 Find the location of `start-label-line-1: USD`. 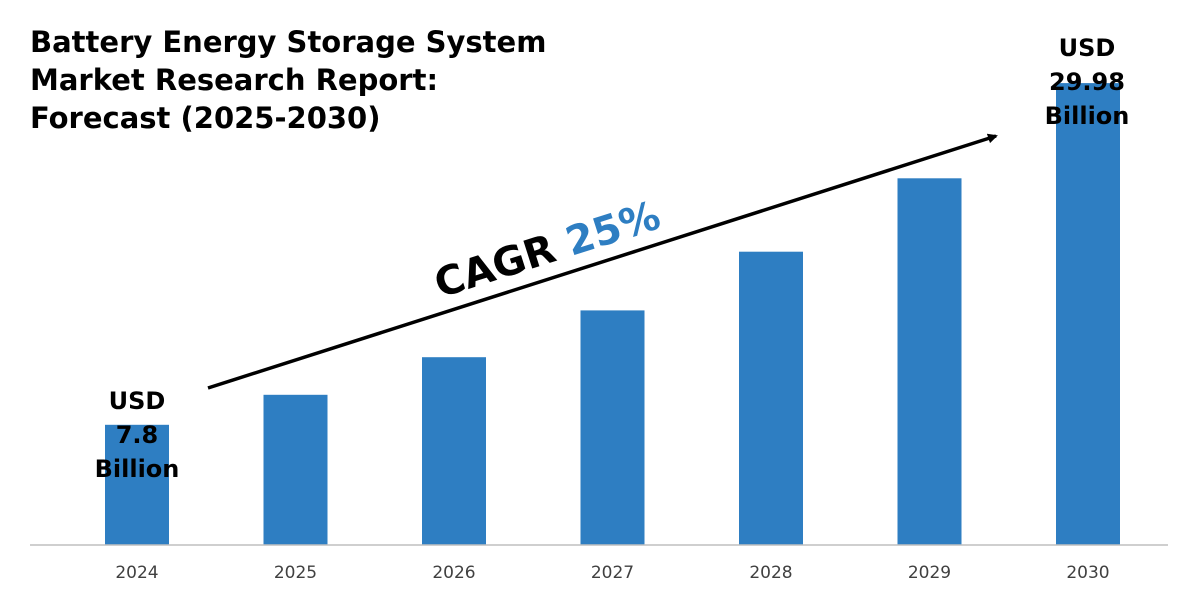

start-label-line-1: USD is located at coordinates (137, 401).